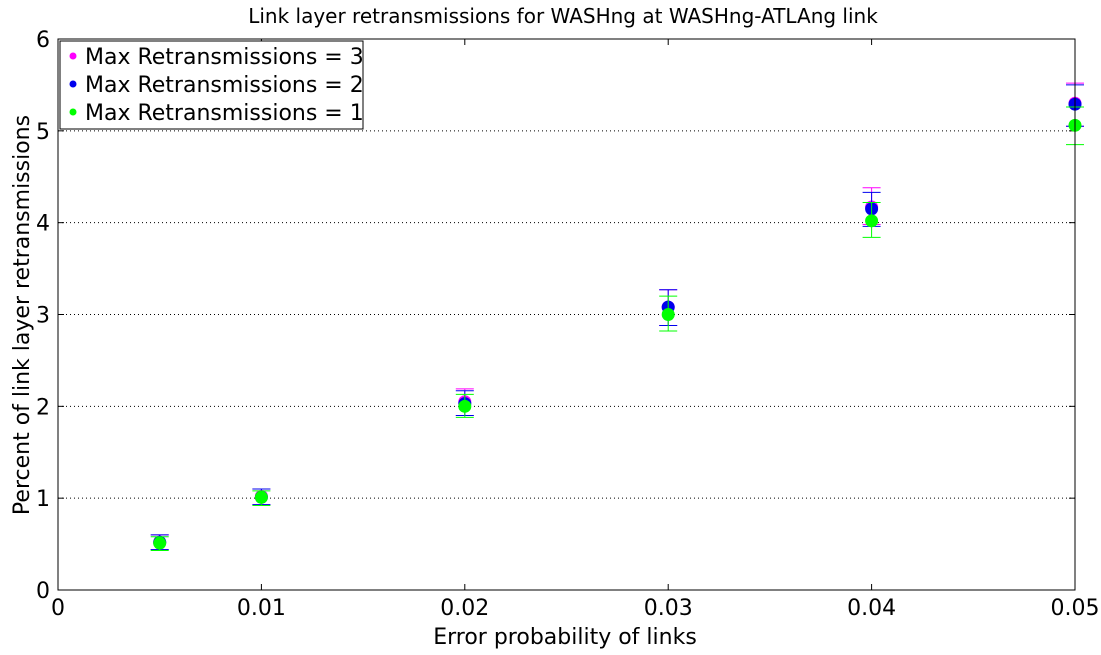 The height and width of the screenshot is (655, 1101). What do you see at coordinates (668, 608) in the screenshot?
I see `x-tick-label: 0.03` at bounding box center [668, 608].